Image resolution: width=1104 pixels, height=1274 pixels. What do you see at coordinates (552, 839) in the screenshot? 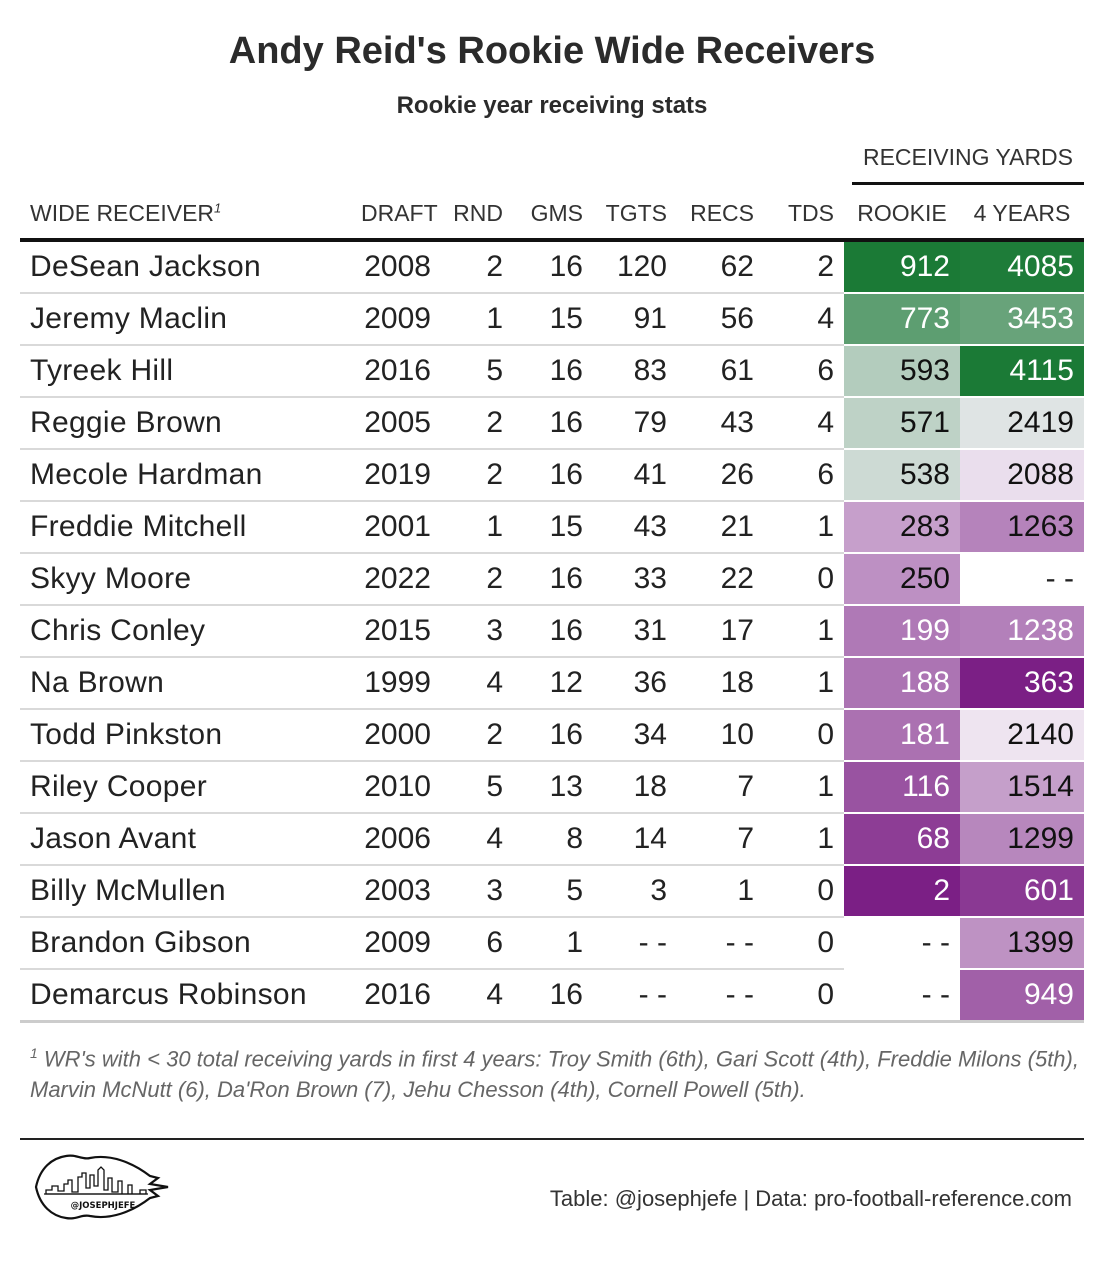
I see `table-row: Jason Avant 2006 4 8 14 7 1 68 1299` at bounding box center [552, 839].